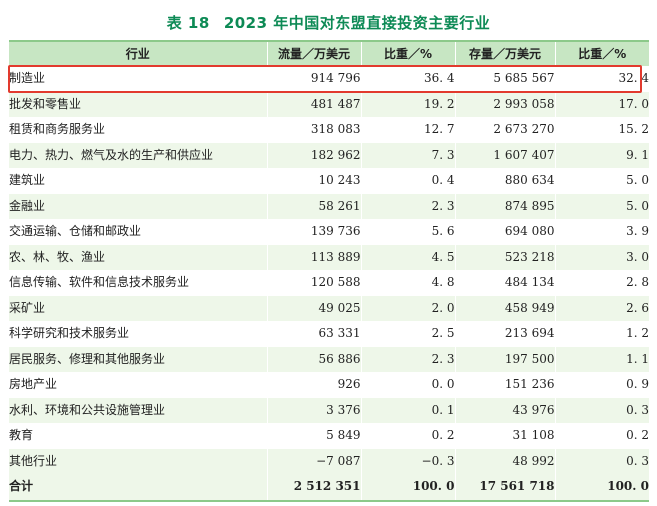 Image resolution: width=657 pixels, height=506 pixels. I want to click on cell-industry: 金融业, so click(138, 206).